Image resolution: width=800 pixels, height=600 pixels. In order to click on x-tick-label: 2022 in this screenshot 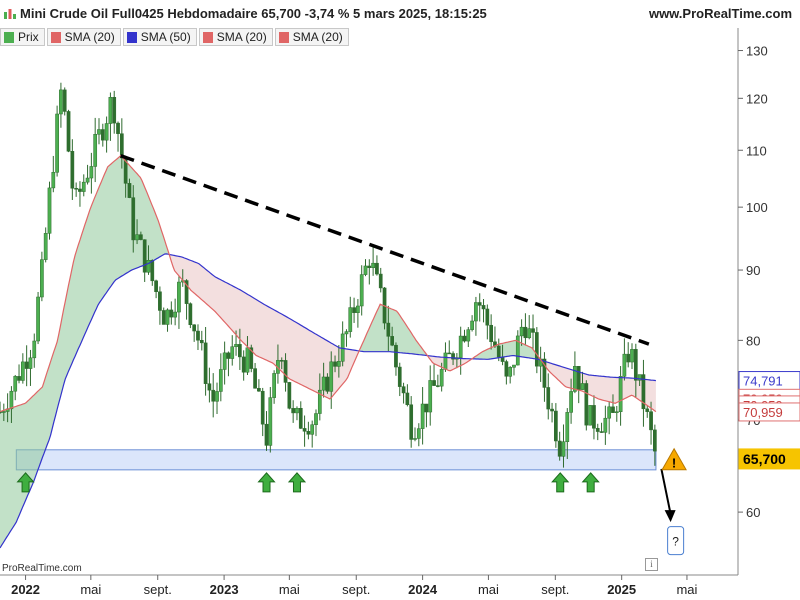, I will do `click(25, 589)`.